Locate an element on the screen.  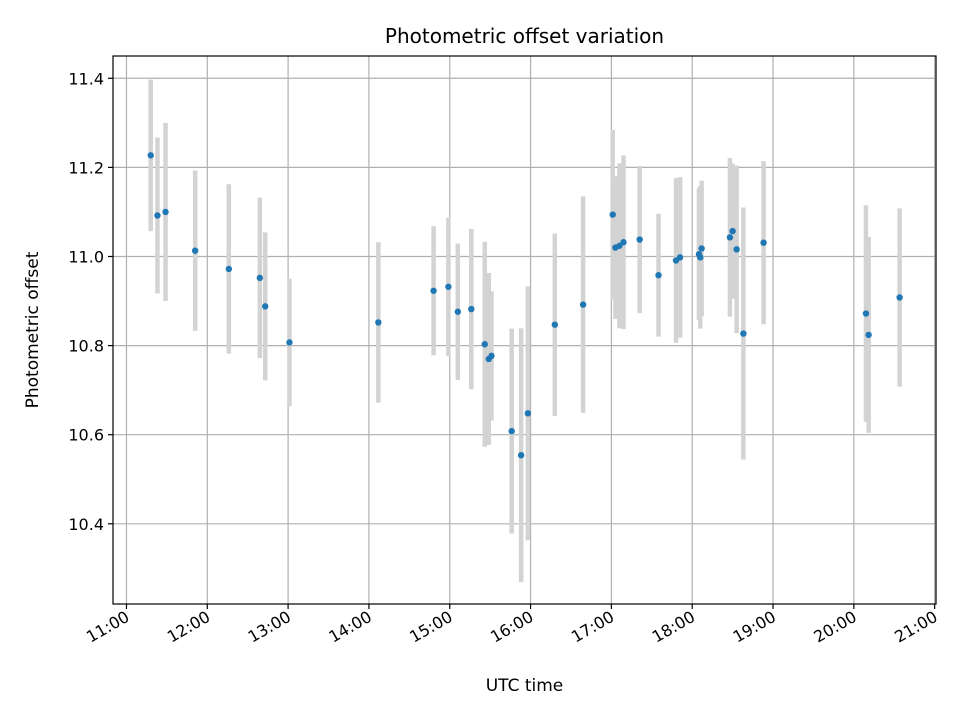
y-tick-label: 11.4 is located at coordinates (86, 78).